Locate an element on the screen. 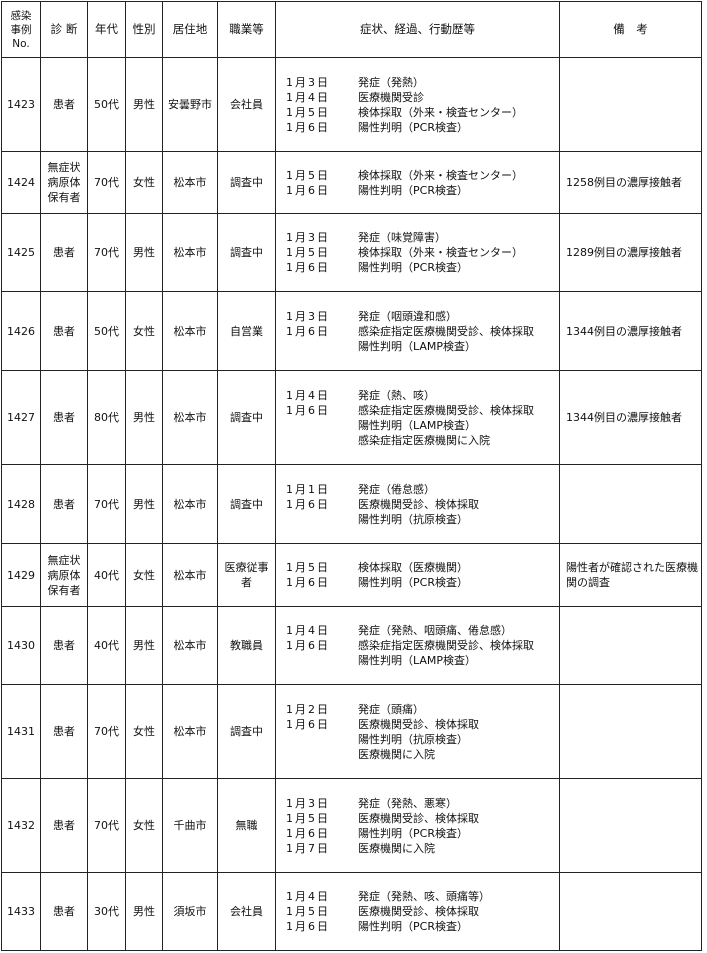 The image size is (707, 953). event-line: 1月4日 発症（発熱、咳、頭痛等） is located at coordinates (421, 896).